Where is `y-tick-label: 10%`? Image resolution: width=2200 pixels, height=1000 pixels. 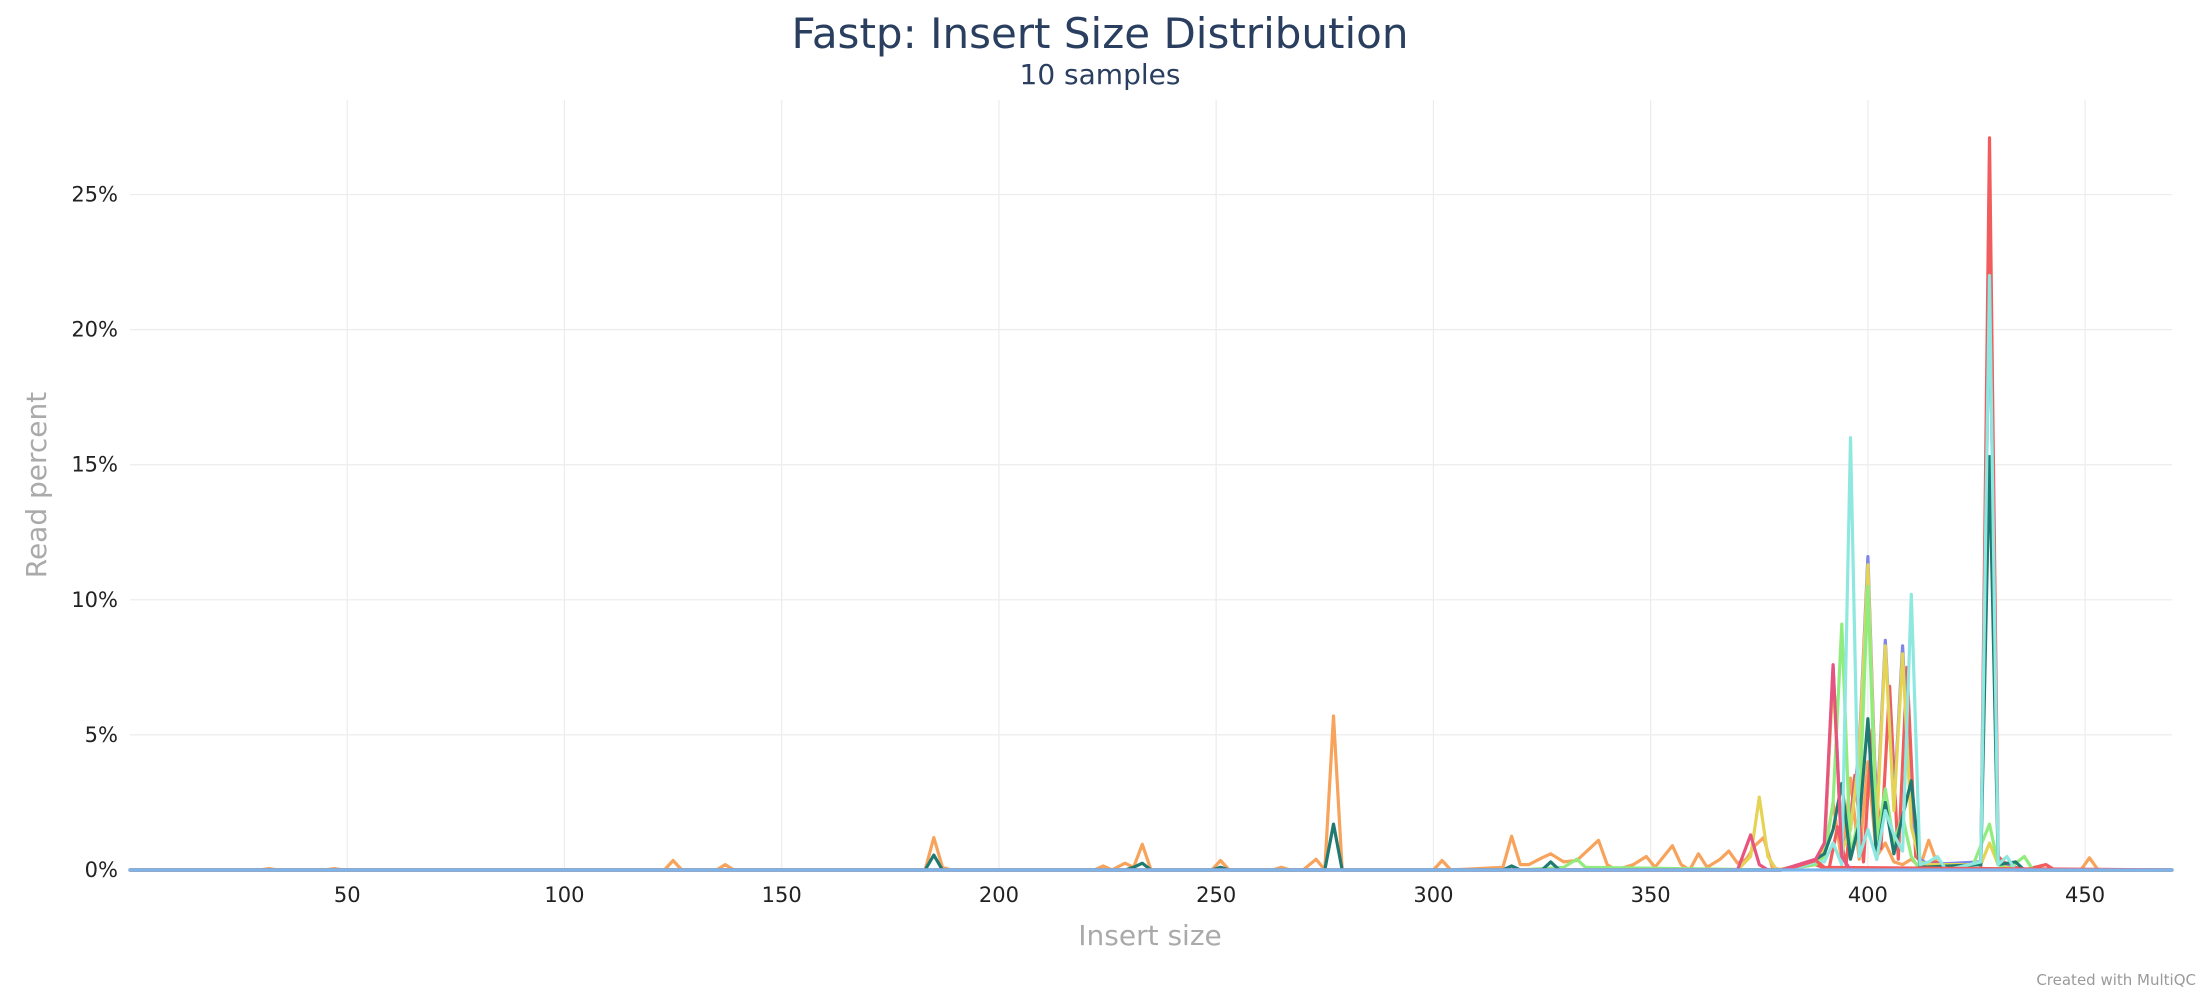 y-tick-label: 10% is located at coordinates (94, 600).